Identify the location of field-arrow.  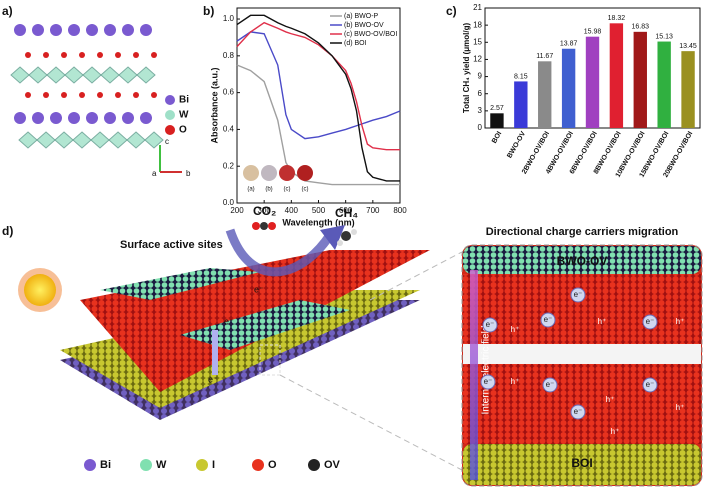
(474, 375).